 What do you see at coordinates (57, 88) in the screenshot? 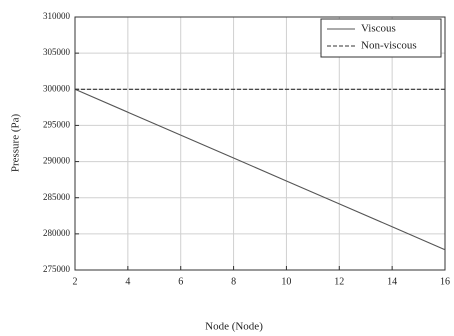
I see `y-tick-label: 300000` at bounding box center [57, 88].